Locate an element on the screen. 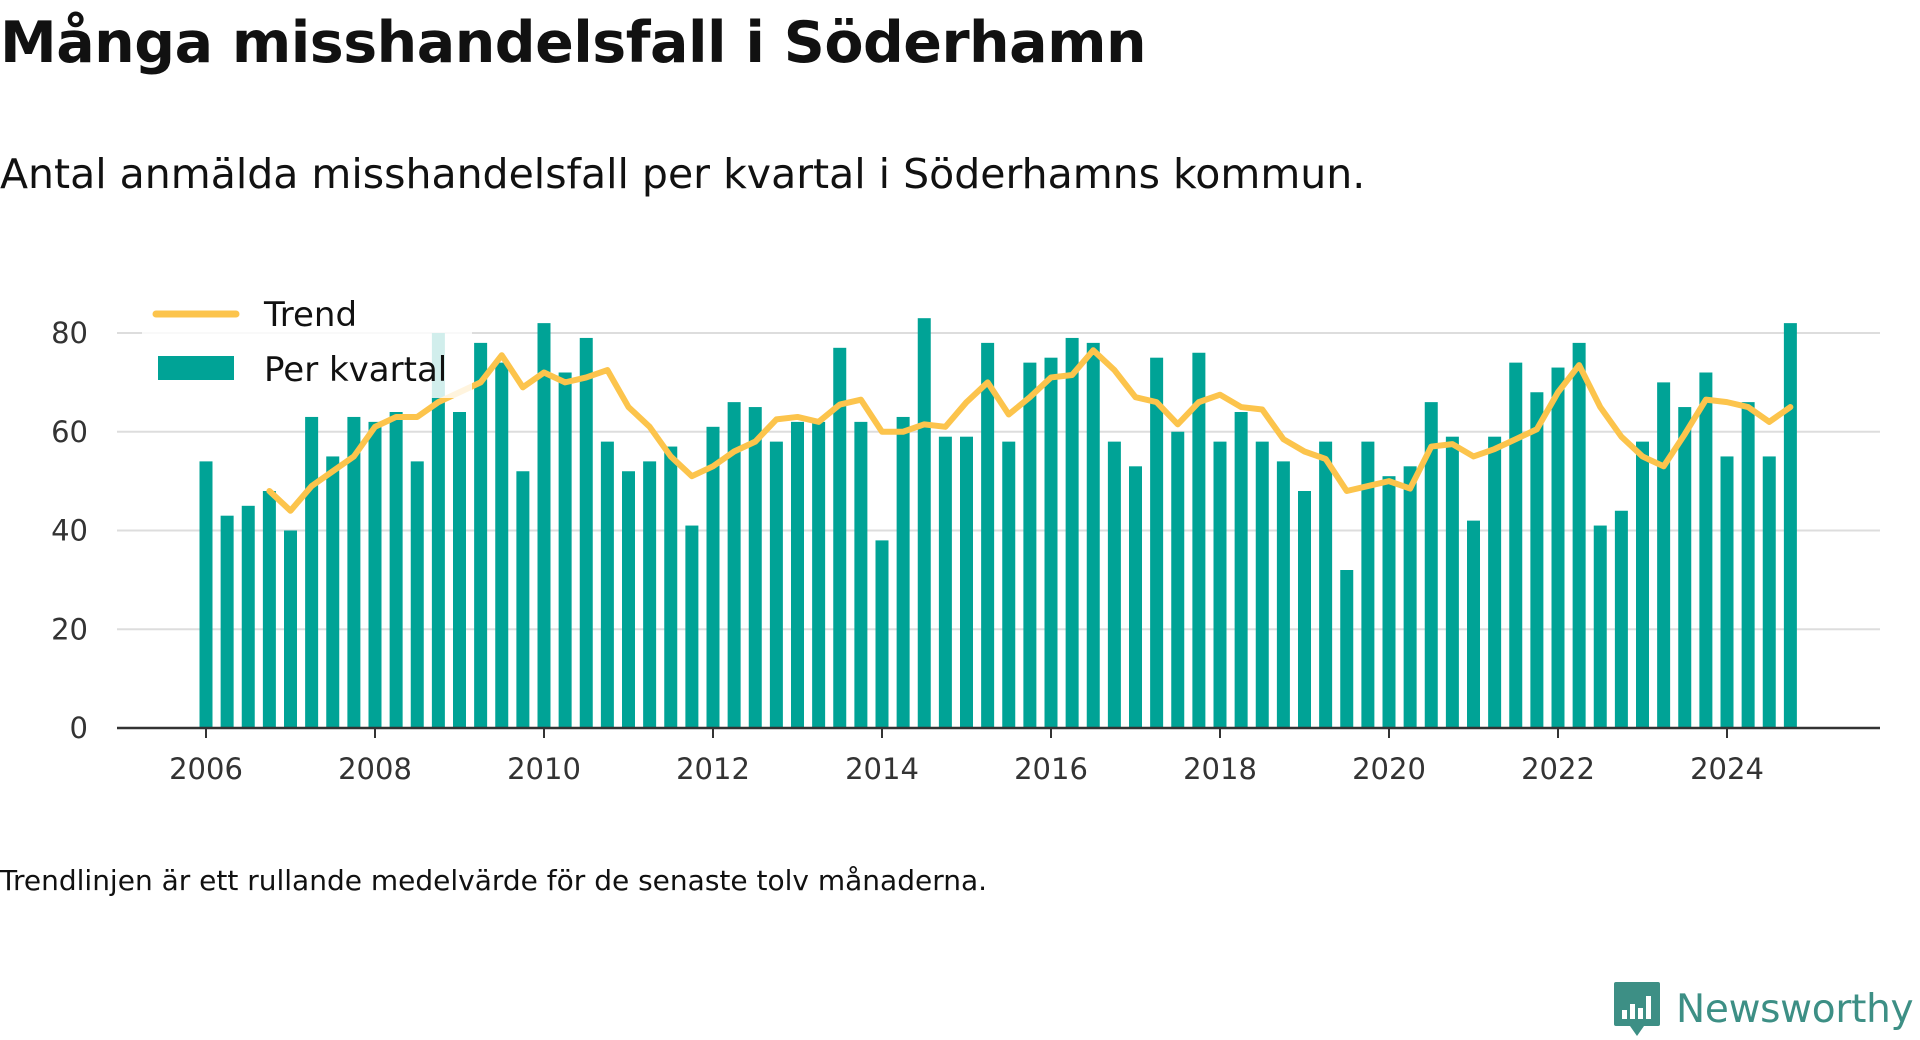 The height and width of the screenshot is (1040, 1920). y-tick-label: 60 is located at coordinates (69, 432).